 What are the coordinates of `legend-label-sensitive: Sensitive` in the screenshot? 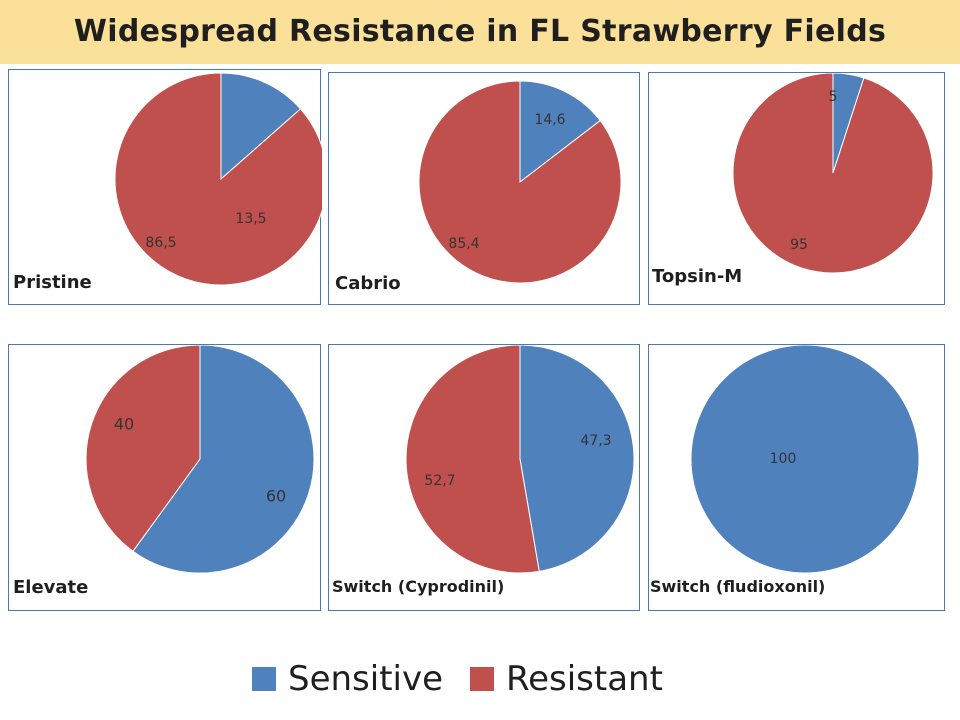 It's located at (366, 679).